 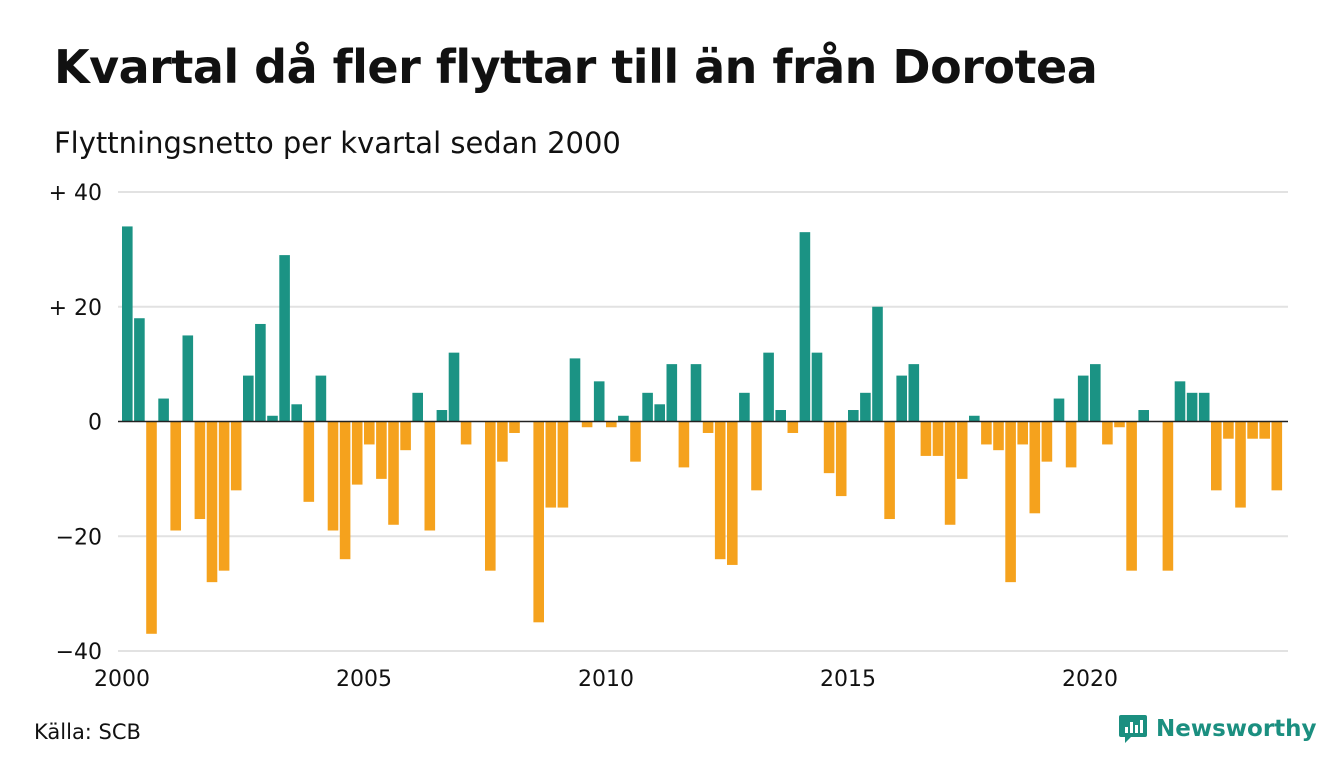 What do you see at coordinates (780, 416) in the screenshot?
I see `bar-2013-q3` at bounding box center [780, 416].